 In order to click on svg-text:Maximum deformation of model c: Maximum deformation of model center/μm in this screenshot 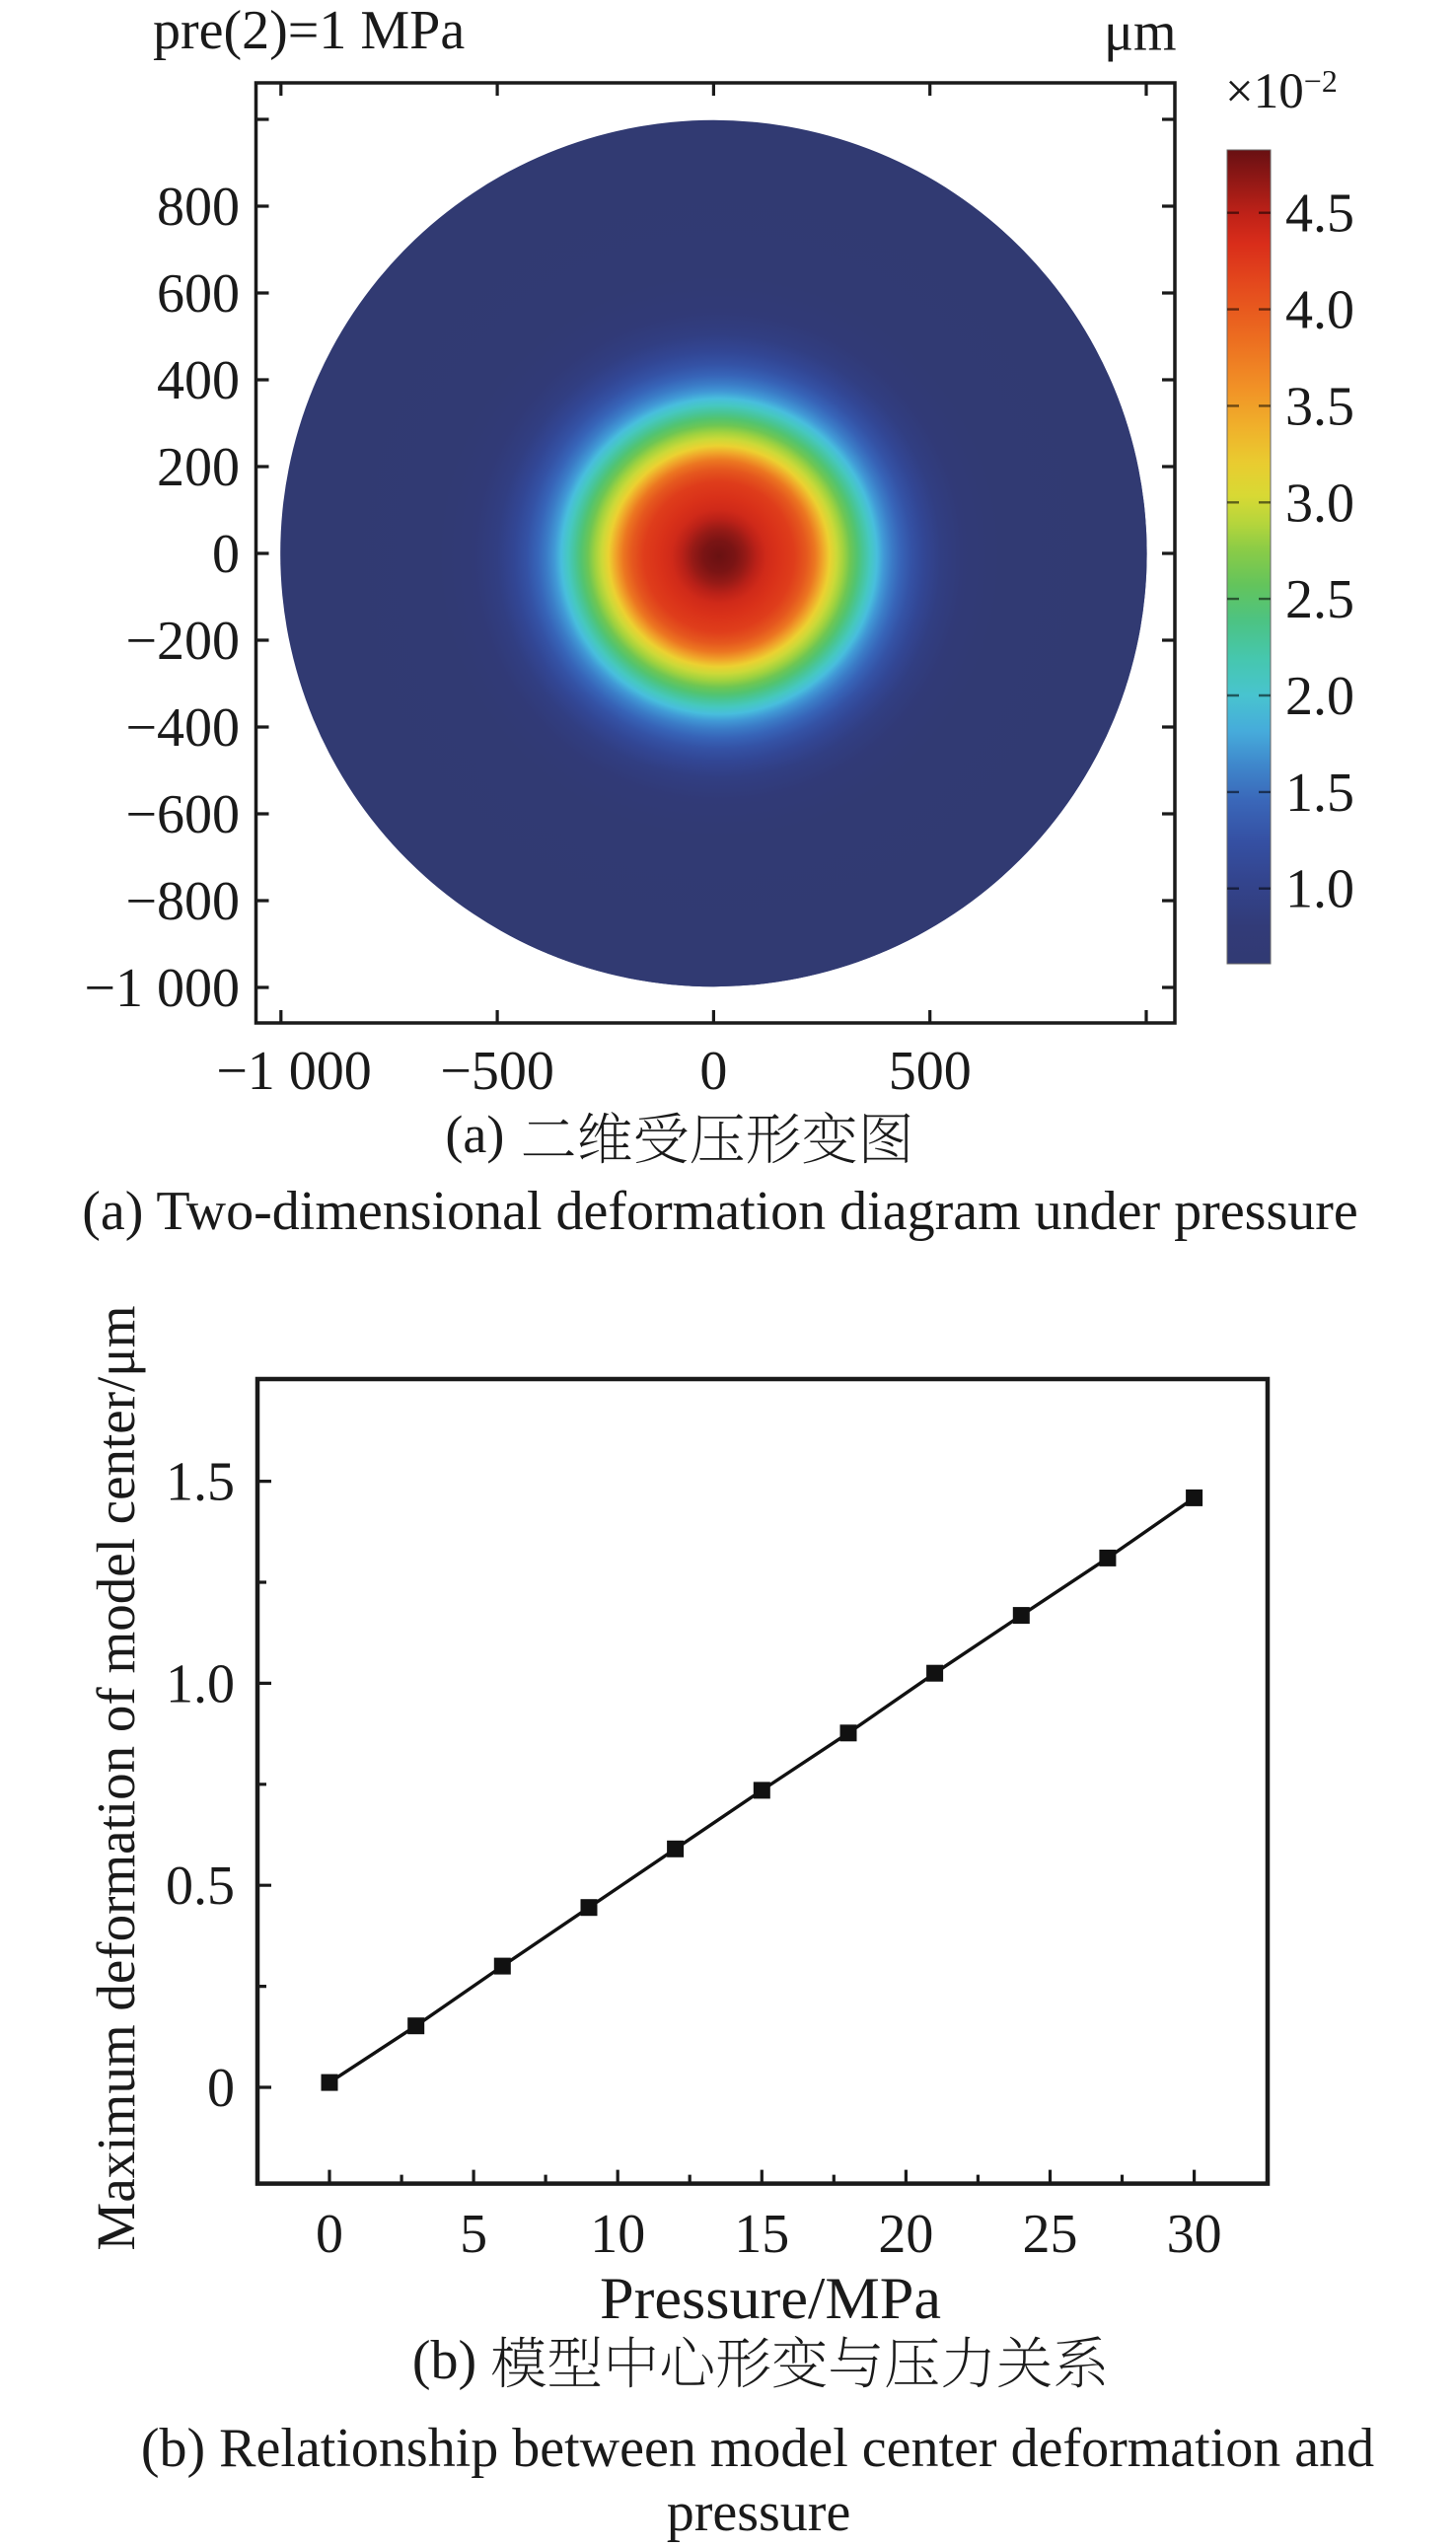, I will do `click(116, 1777)`.